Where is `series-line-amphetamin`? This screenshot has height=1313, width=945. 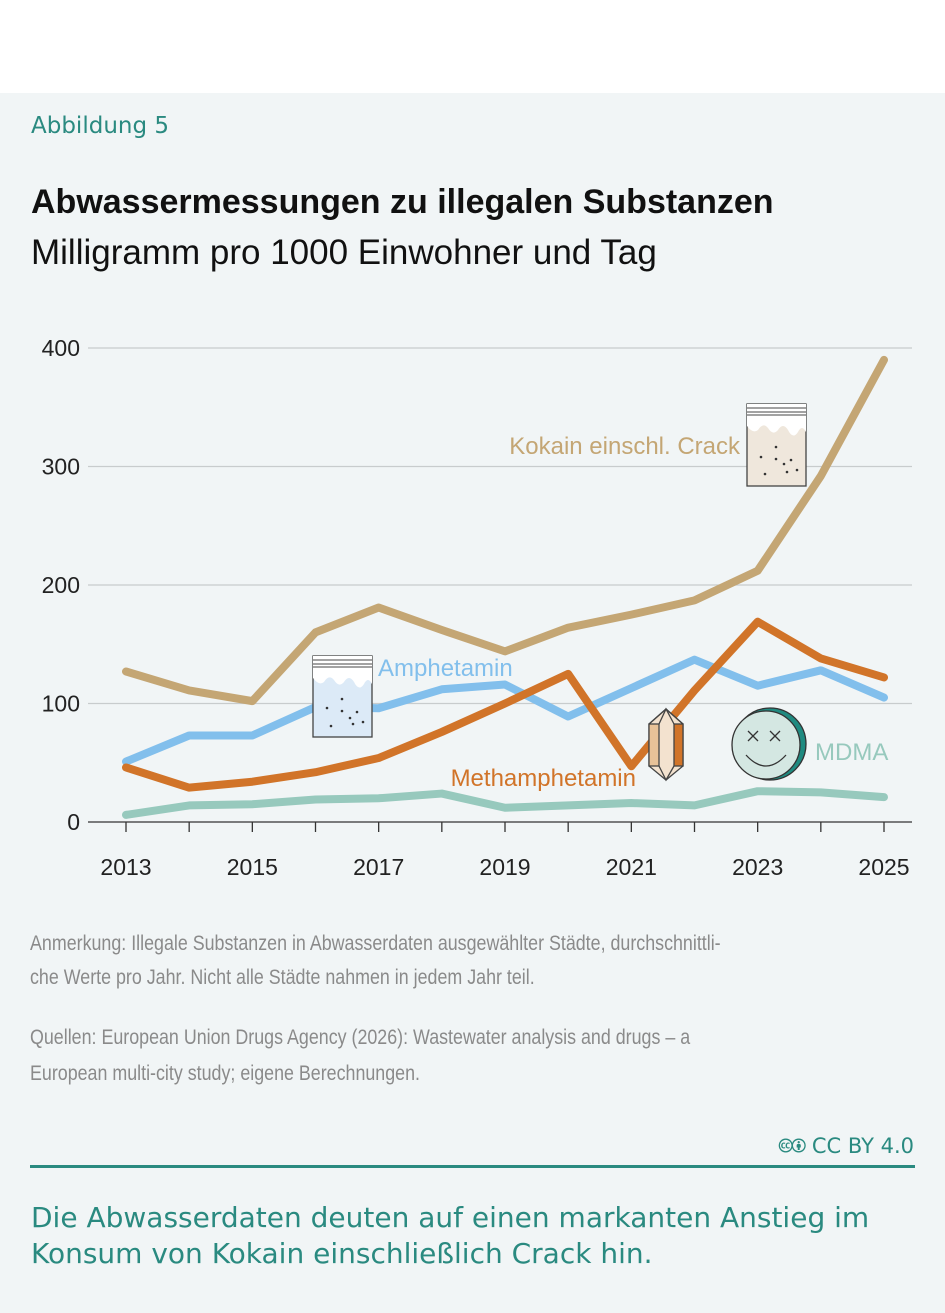
series-line-amphetamin is located at coordinates (505, 710).